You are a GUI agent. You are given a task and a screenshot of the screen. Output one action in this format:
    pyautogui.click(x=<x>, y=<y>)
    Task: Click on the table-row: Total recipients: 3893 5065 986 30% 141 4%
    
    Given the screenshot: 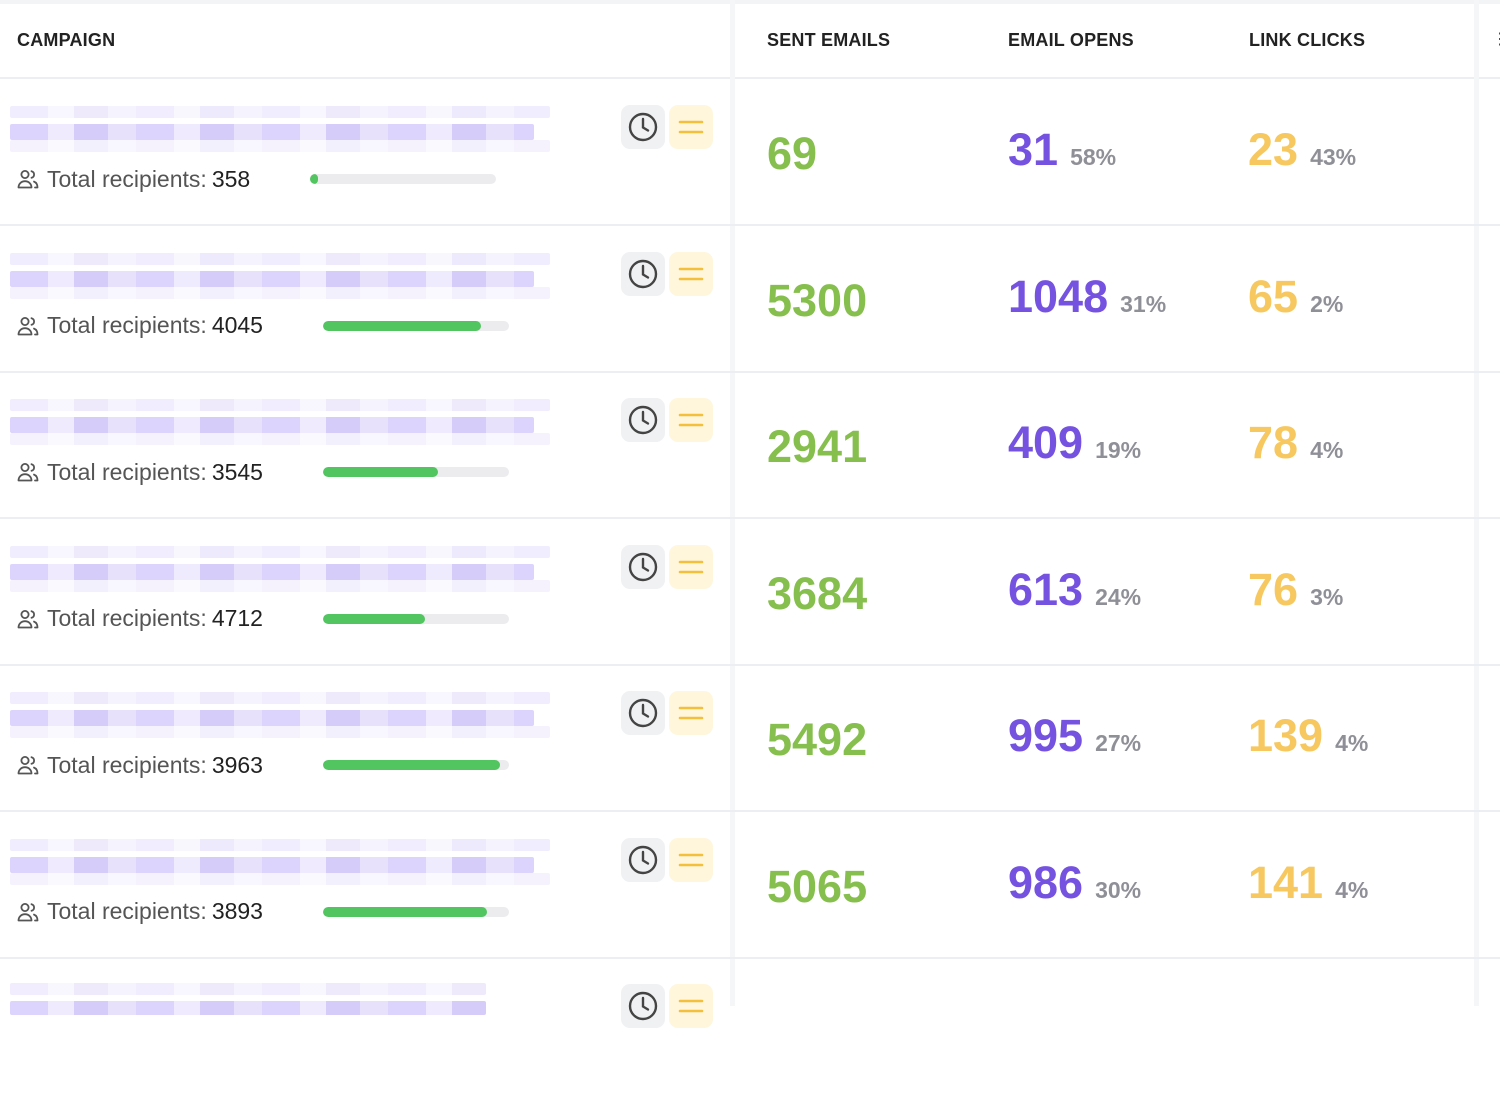 What is the action you would take?
    pyautogui.click(x=750, y=885)
    